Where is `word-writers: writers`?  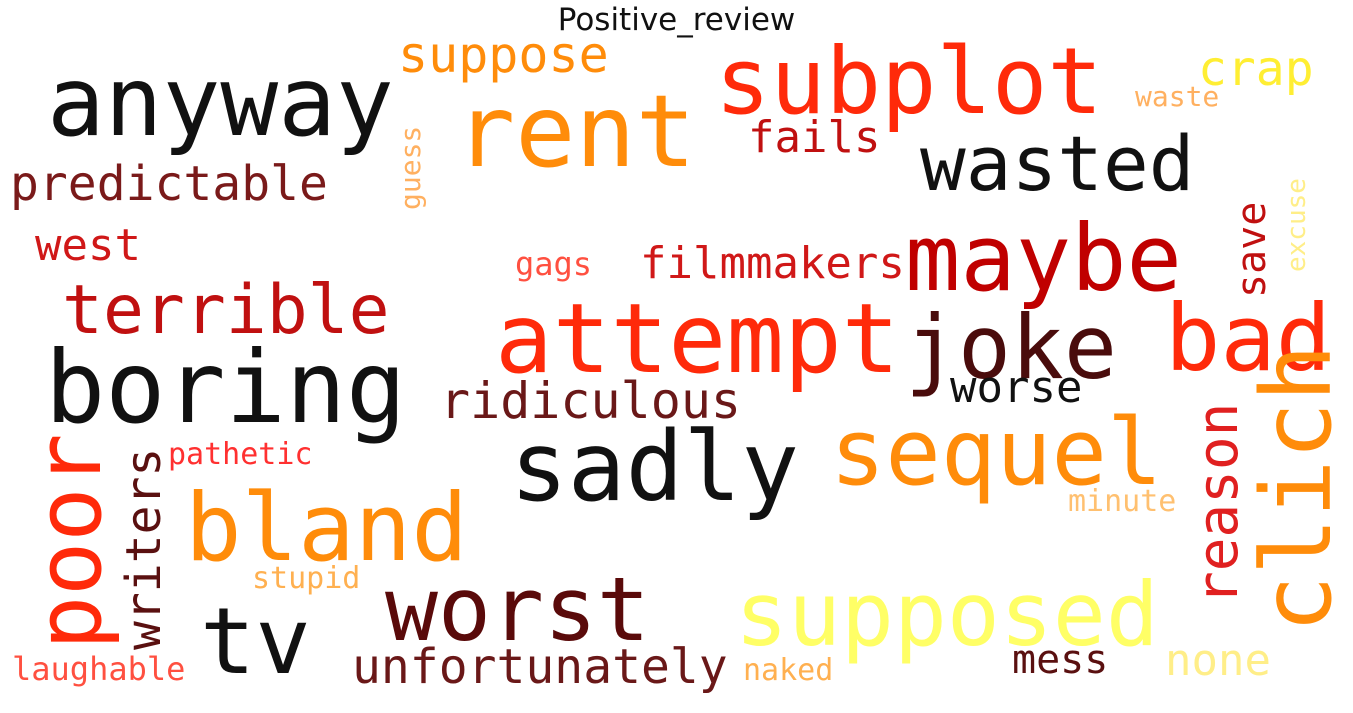
word-writers: writers is located at coordinates (144, 549).